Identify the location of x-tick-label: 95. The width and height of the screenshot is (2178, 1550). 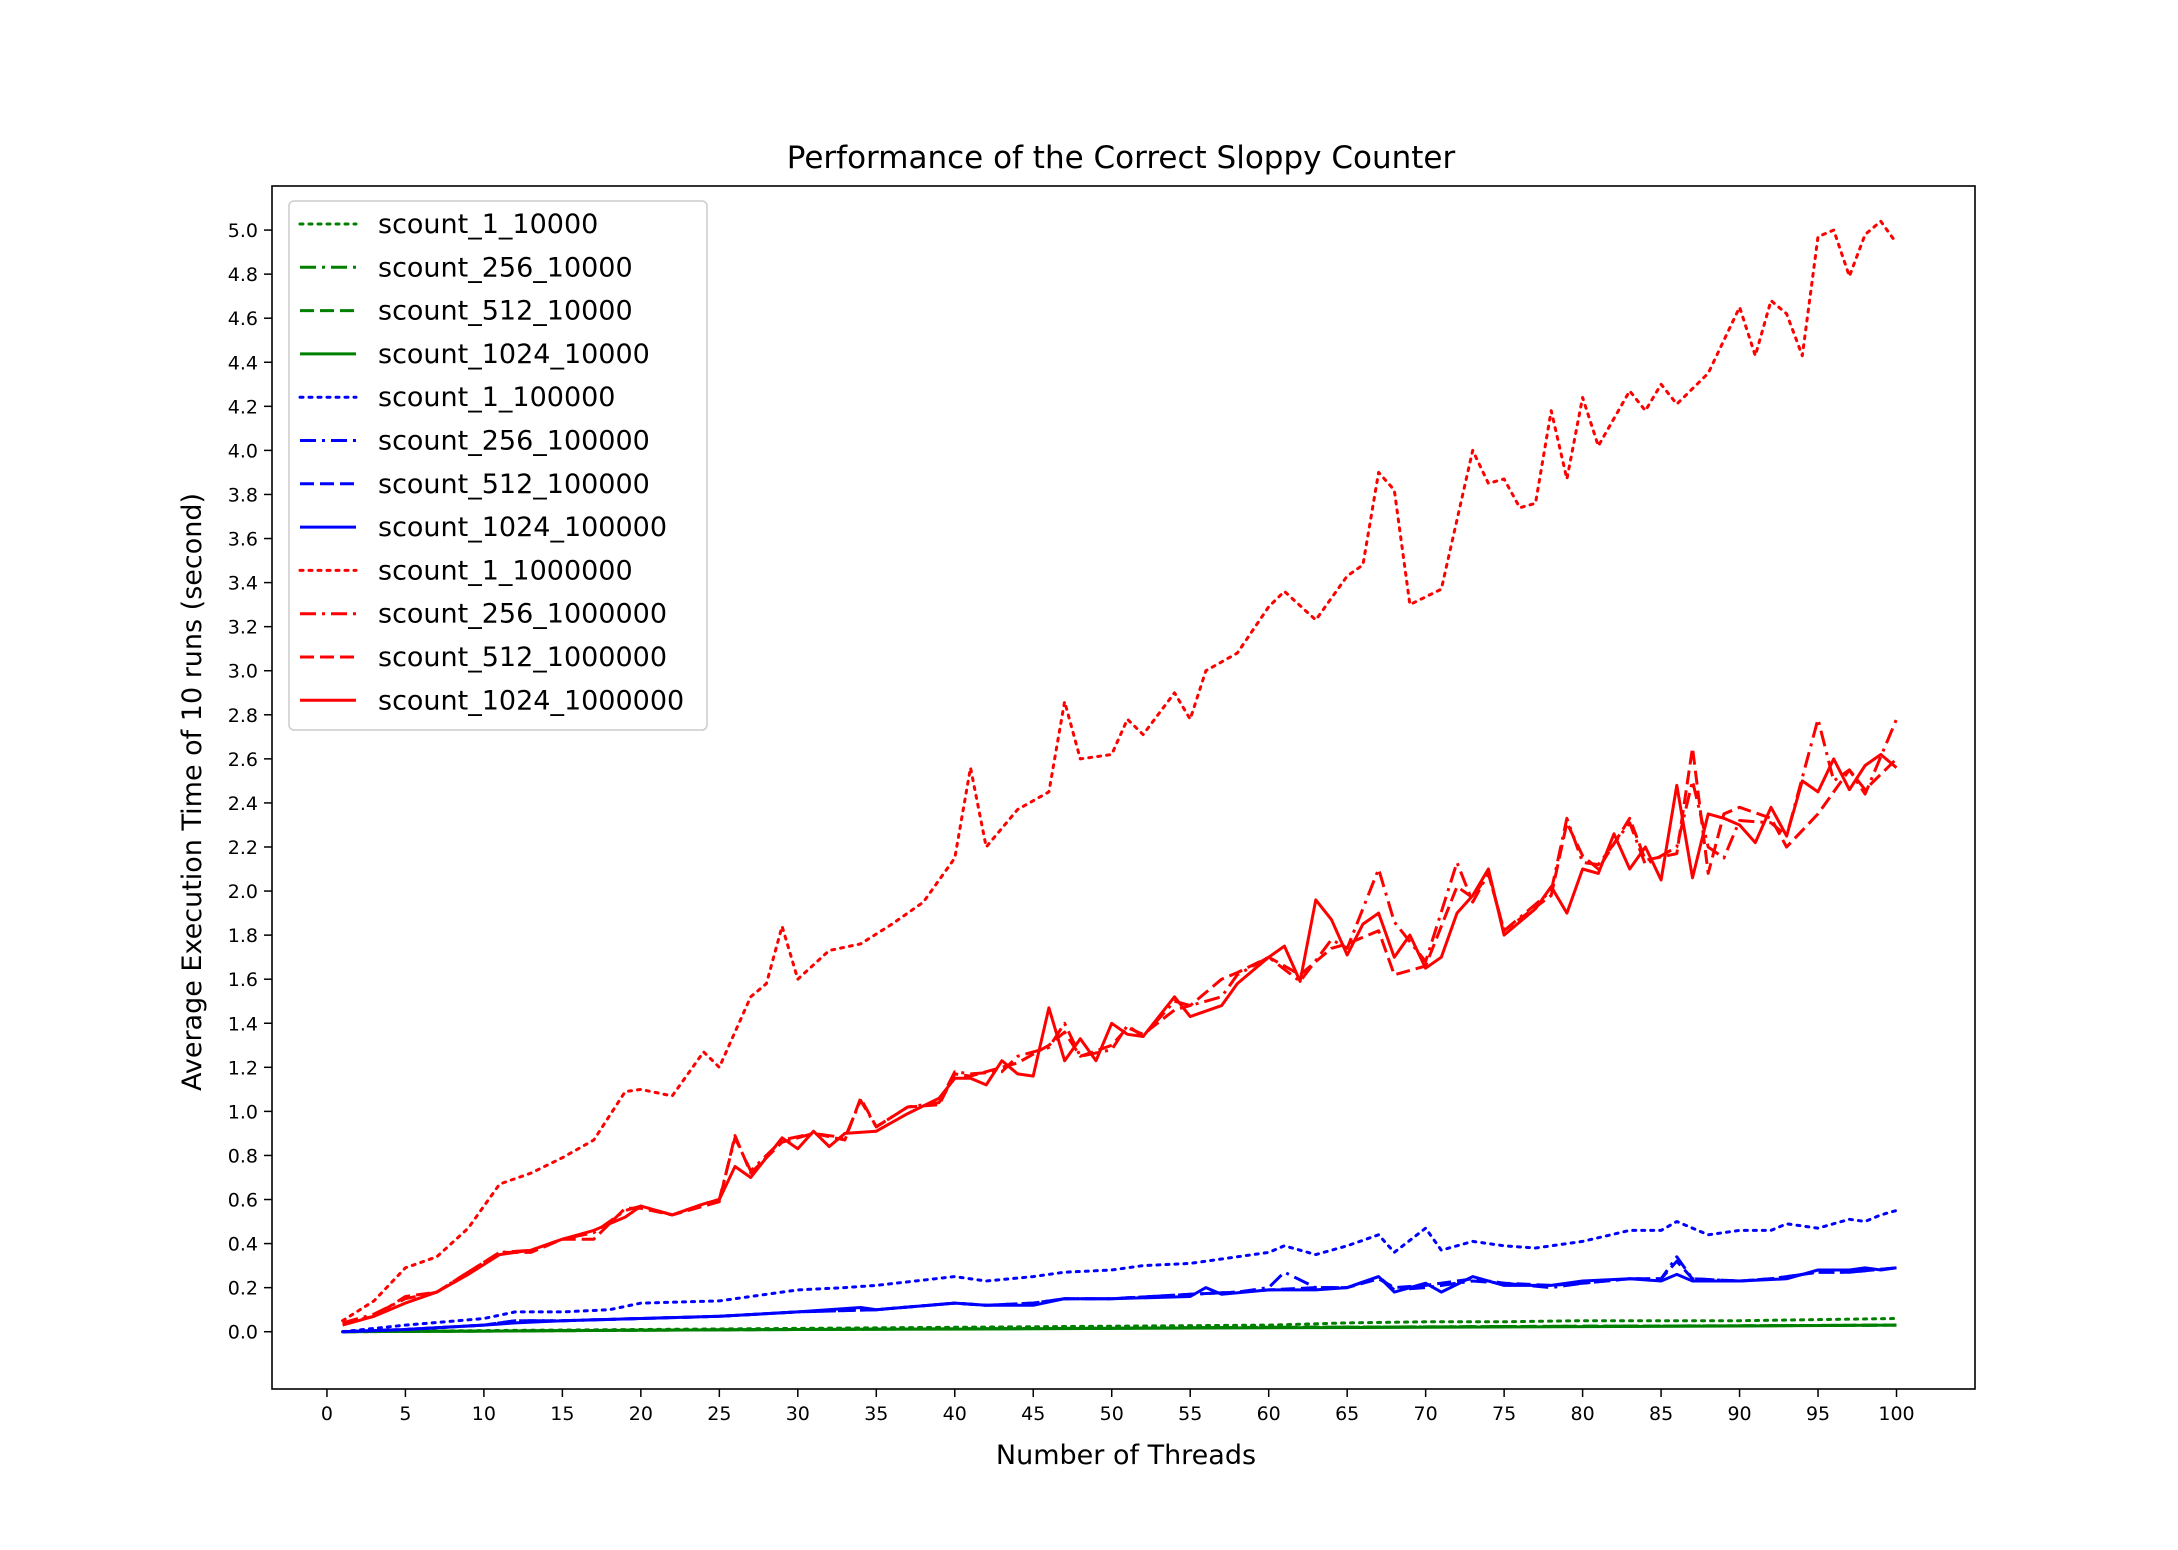
(1818, 1414).